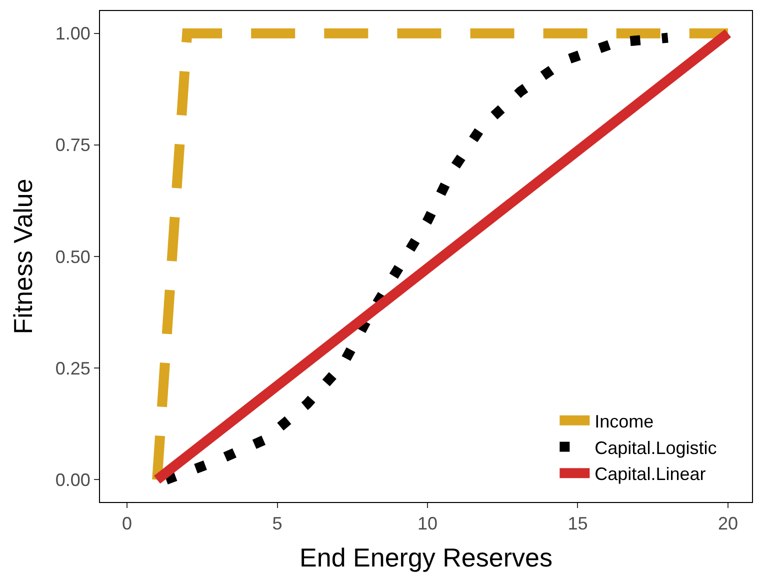  What do you see at coordinates (655, 448) in the screenshot?
I see `legend-label: Capital.Logistic` at bounding box center [655, 448].